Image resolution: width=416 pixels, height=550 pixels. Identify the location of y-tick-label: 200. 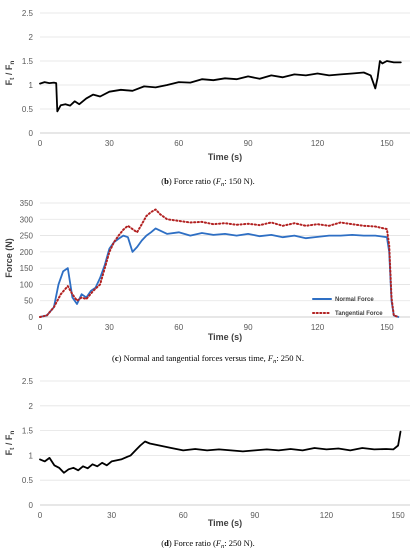
(27, 252).